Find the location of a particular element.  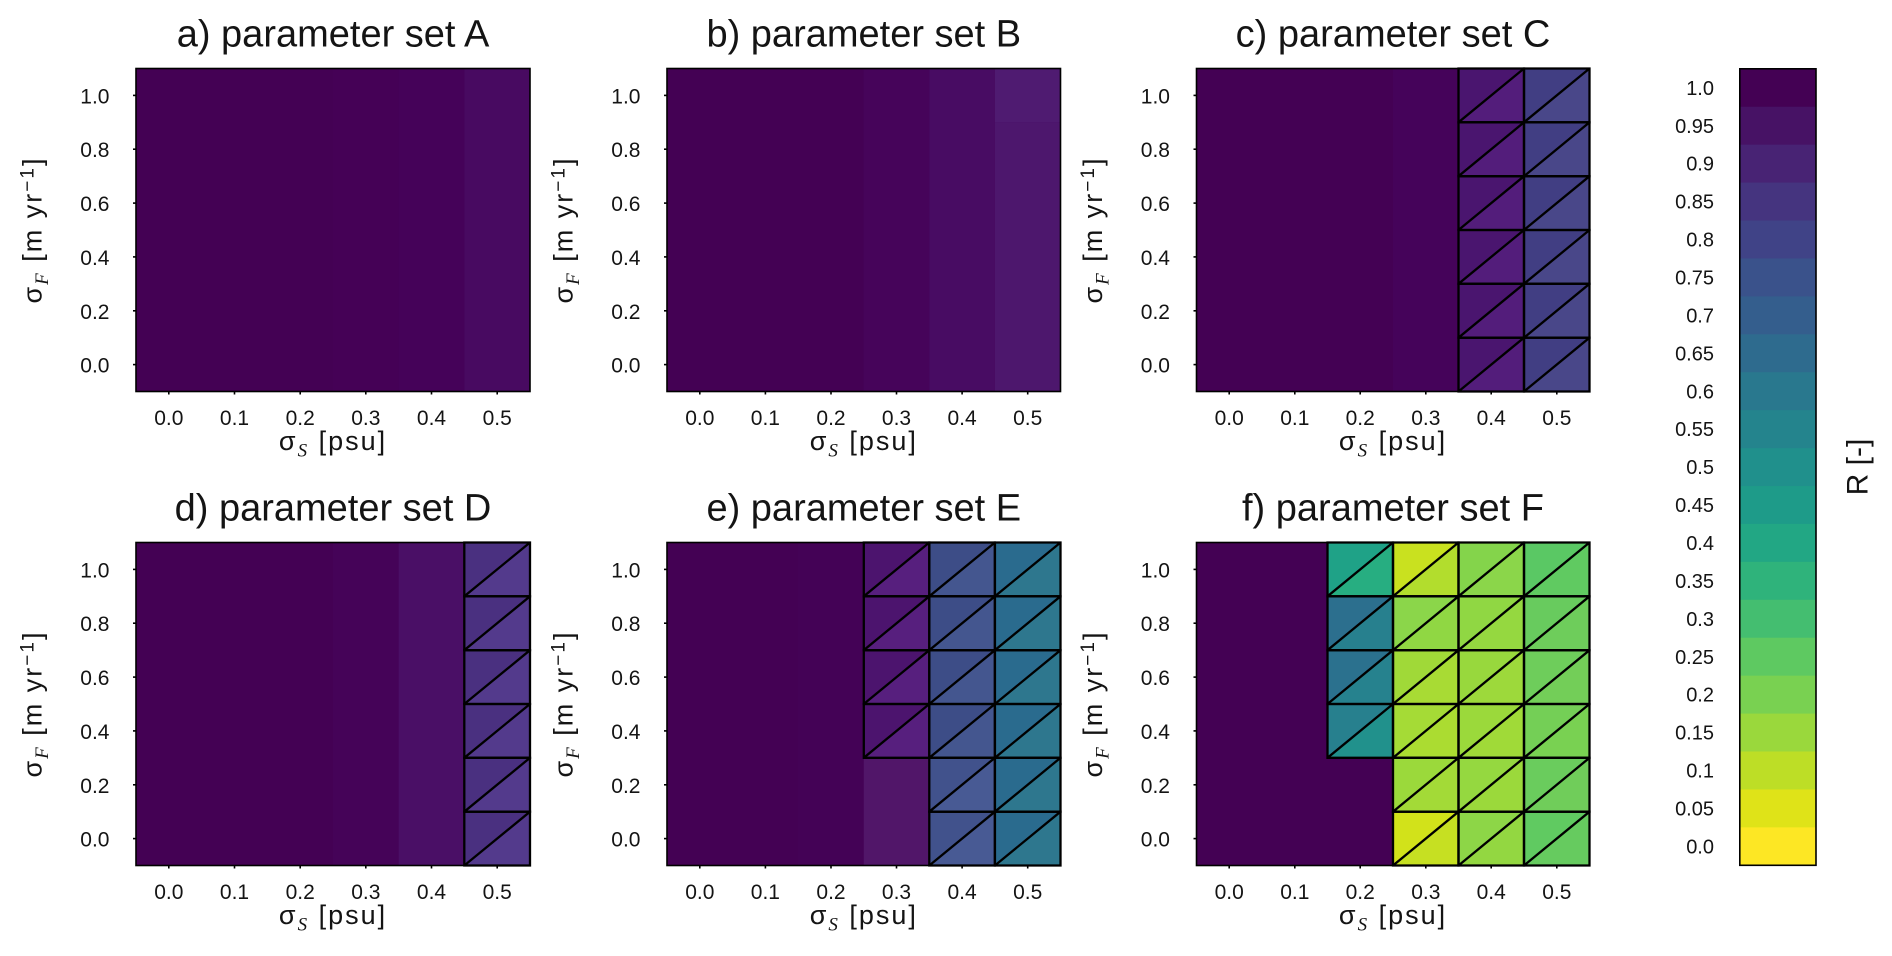

svg-text: 0.55 is located at coordinates (1694, 430).